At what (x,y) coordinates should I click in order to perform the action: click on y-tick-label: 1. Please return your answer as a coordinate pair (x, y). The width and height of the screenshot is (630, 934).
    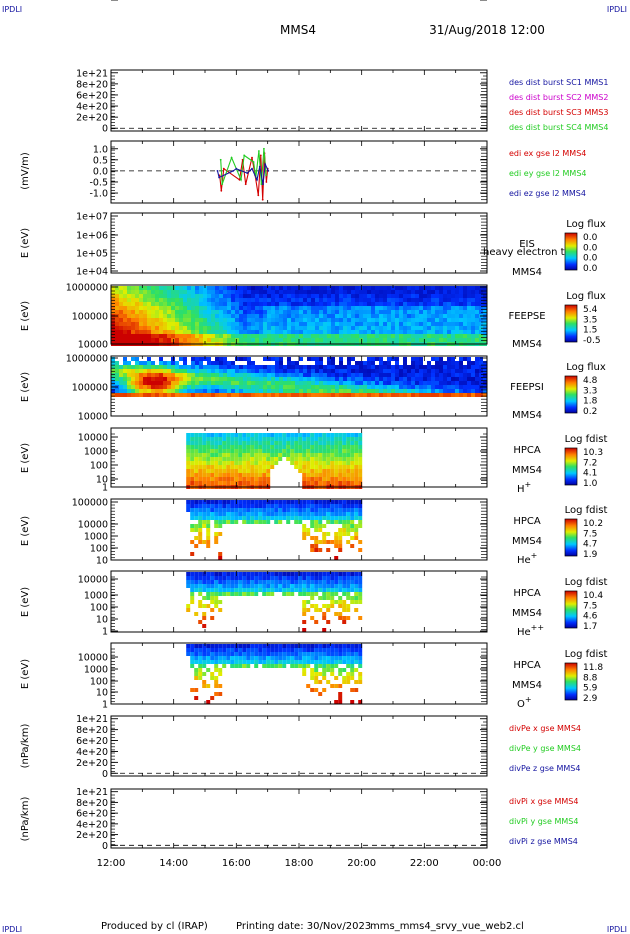
    Looking at the image, I should click on (105, 705).